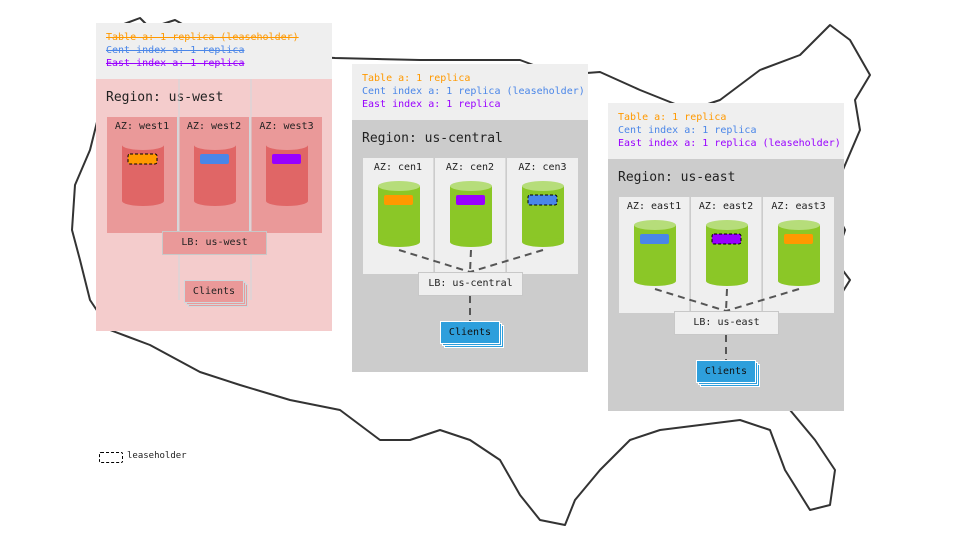 This screenshot has width=960, height=540. Describe the element at coordinates (654, 206) in the screenshot. I see `az-label: AZ: east1` at that location.